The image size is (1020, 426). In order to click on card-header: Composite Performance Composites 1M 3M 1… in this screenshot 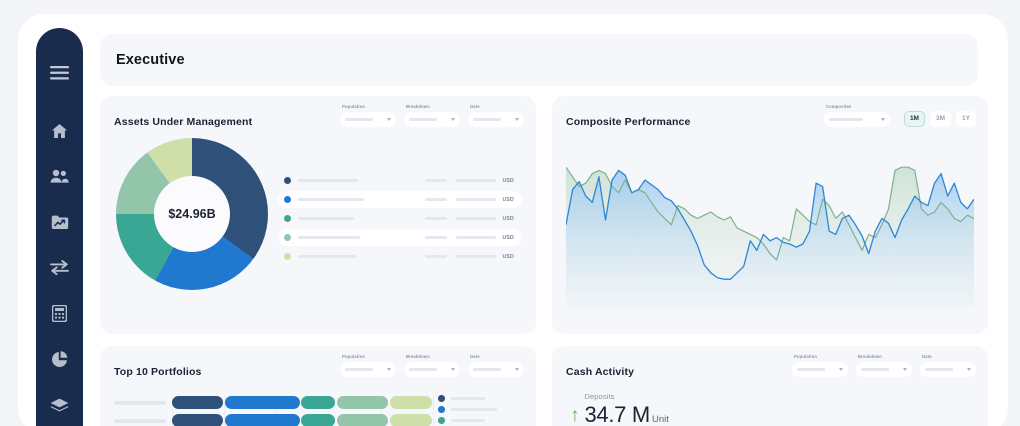, I will do `click(770, 120)`.